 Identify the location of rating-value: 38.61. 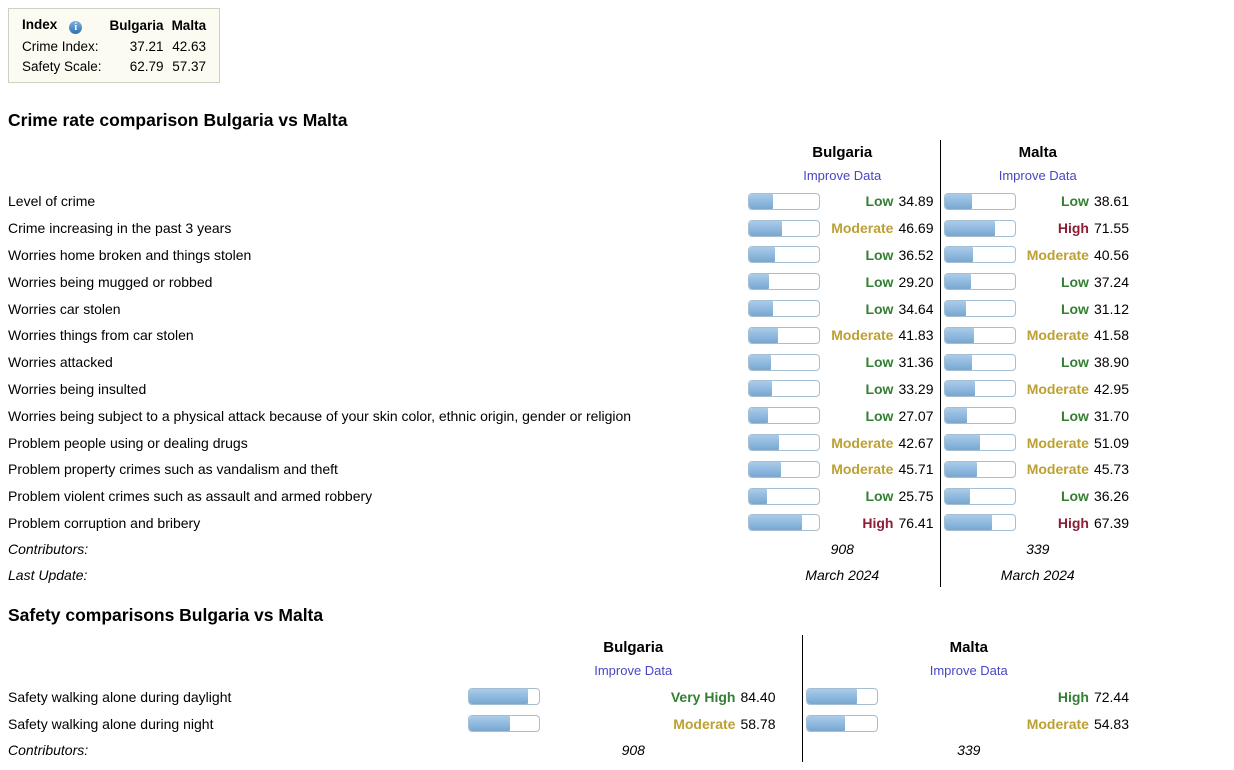
(1111, 201).